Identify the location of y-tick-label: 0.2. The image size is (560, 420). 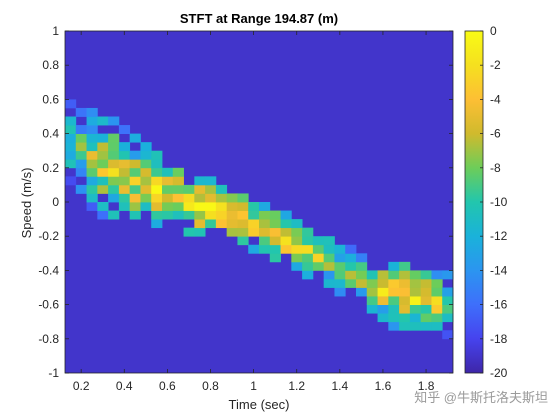
(50, 168).